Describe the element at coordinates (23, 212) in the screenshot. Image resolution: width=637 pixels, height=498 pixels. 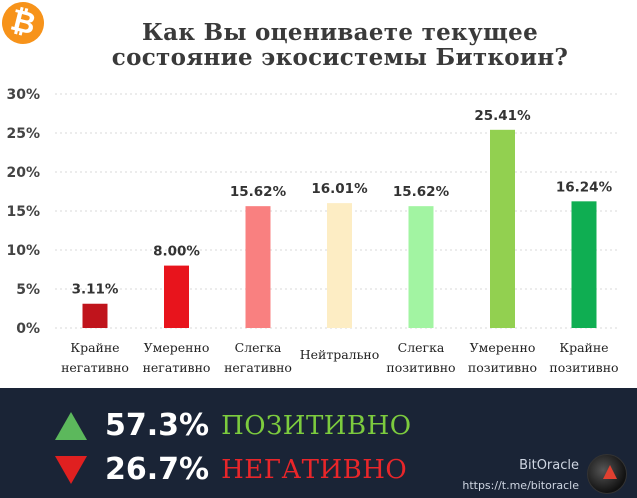
I see `y-tick-label: 15%` at that location.